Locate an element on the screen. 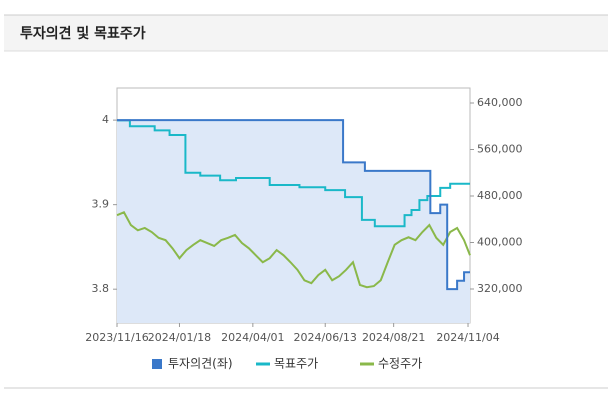 This screenshot has height=404, width=612. y-tick-label: 3.8 is located at coordinates (101, 288).